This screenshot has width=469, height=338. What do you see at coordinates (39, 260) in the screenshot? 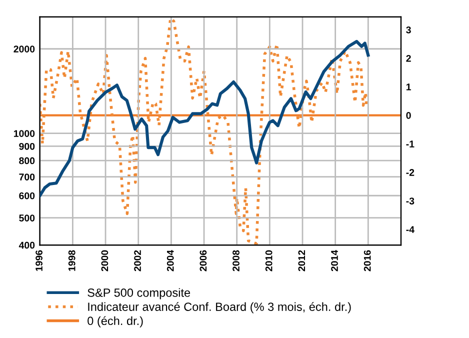
I see `x-tick-label: 1996` at bounding box center [39, 260].